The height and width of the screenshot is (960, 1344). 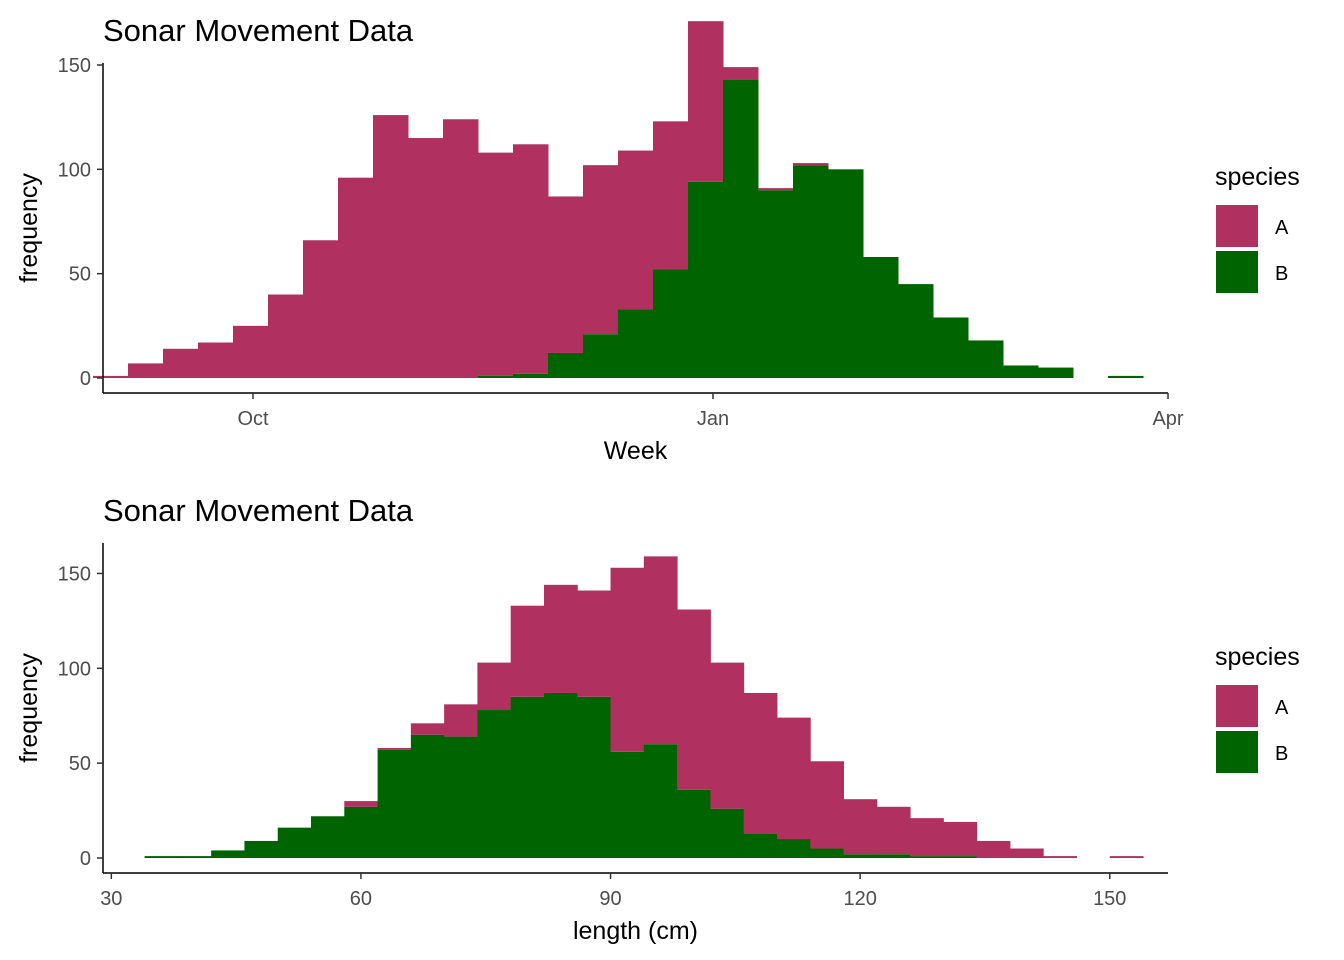 What do you see at coordinates (74, 170) in the screenshot?
I see `panel-1-y-tick-label-2: 100` at bounding box center [74, 170].